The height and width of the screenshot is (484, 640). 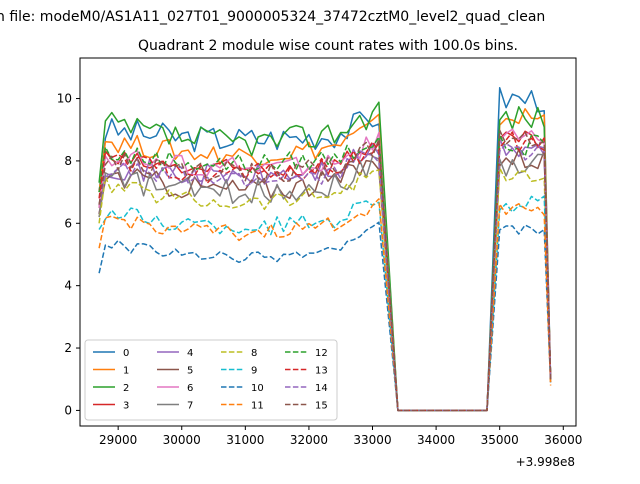 I want to click on x-tick-label: 35000, so click(x=500, y=440).